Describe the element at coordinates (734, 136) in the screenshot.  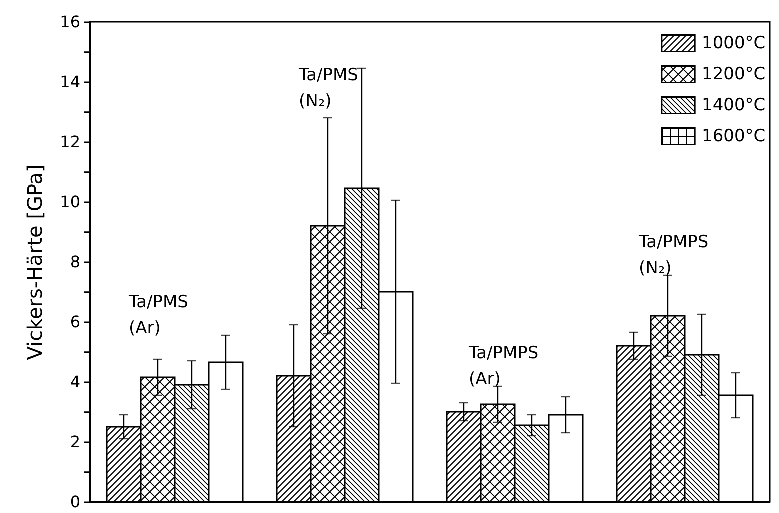
I see `legend-label: 1600°C` at that location.